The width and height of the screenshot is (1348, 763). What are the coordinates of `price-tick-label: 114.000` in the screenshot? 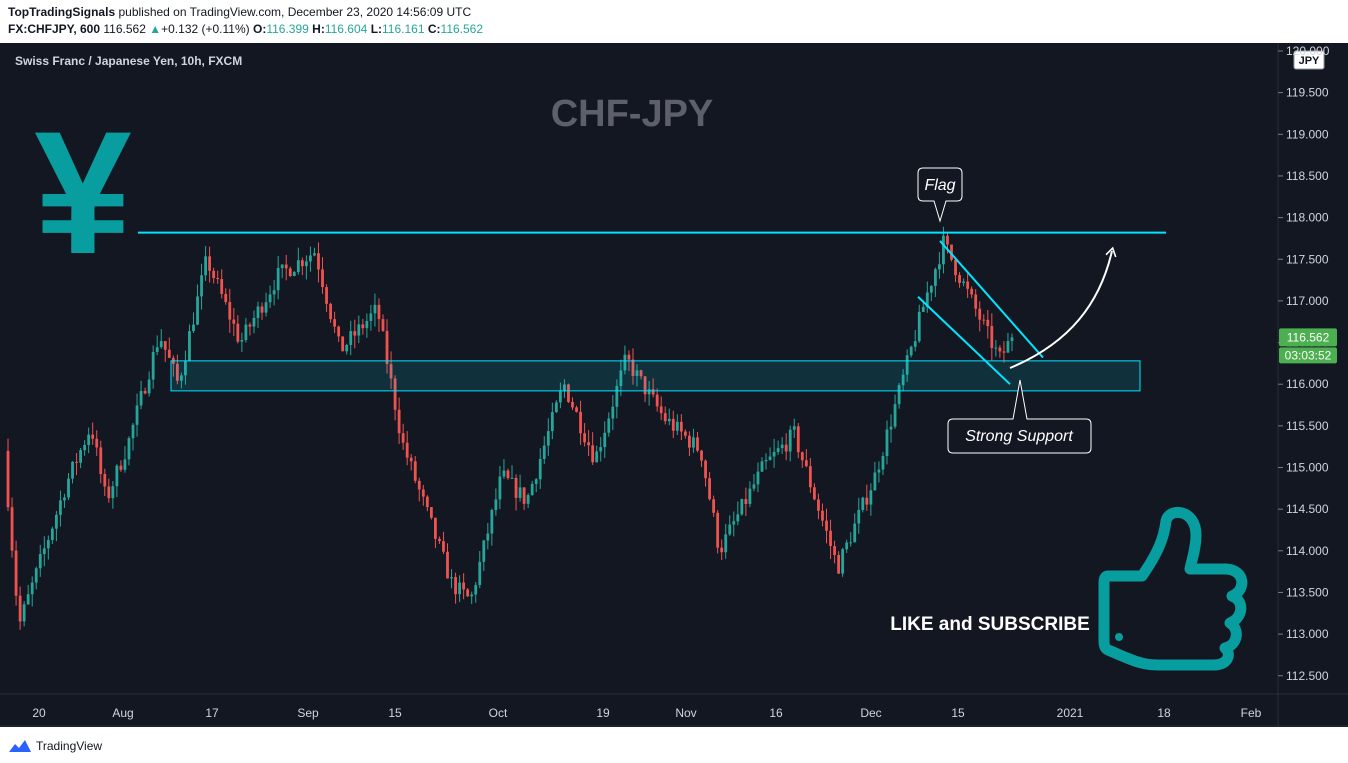 It's located at (1307, 551).